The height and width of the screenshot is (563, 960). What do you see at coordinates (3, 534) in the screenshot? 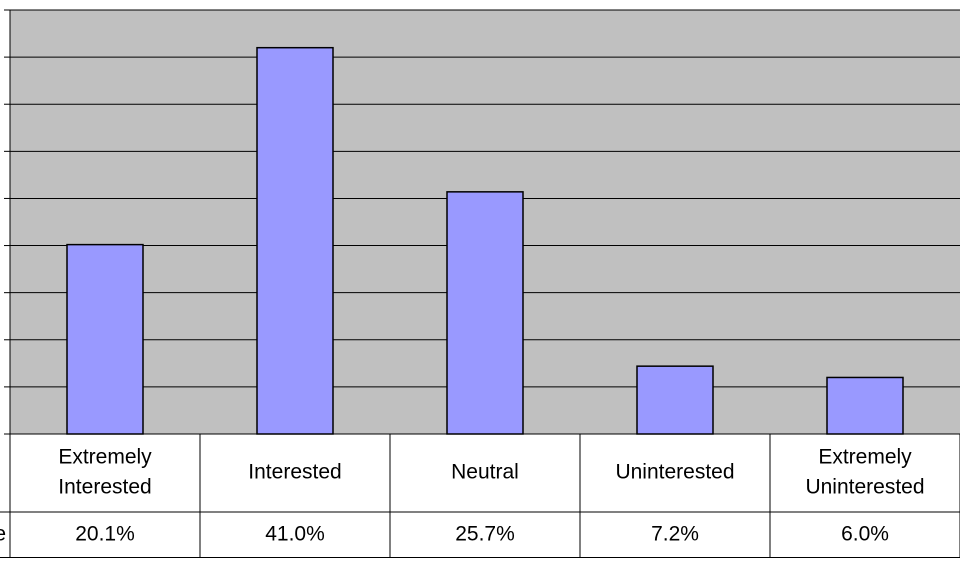
I see `table-row-label: e` at bounding box center [3, 534].